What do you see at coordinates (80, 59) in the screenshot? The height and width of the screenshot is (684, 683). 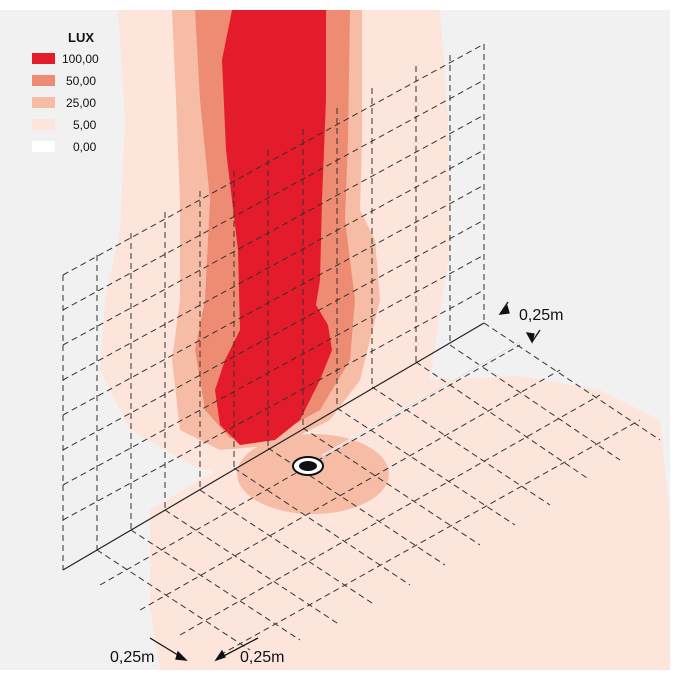 I see `legend-label-100: 100,00` at bounding box center [80, 59].